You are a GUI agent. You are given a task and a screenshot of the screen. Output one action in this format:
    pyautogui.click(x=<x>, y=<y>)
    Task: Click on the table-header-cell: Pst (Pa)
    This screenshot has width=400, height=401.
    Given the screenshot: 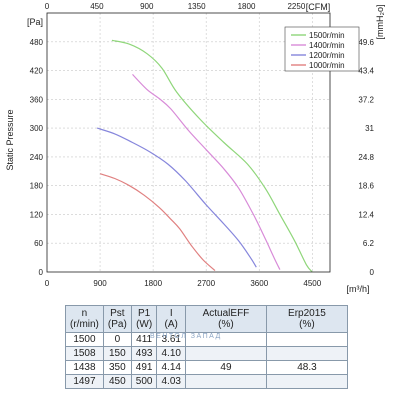 What is the action you would take?
    pyautogui.click(x=117, y=319)
    